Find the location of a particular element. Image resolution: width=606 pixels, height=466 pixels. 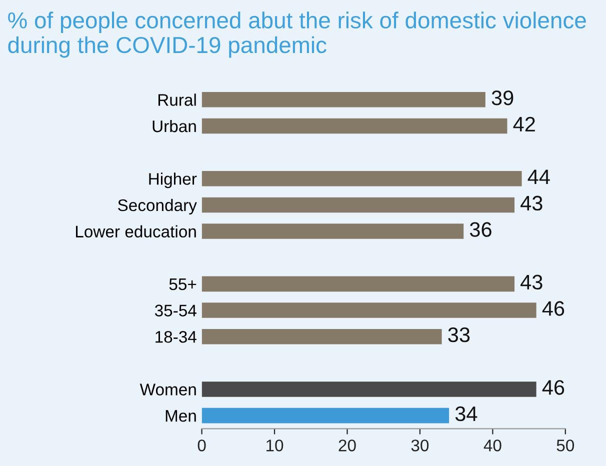

chart-title: % of people concerned abut the risk of domestic violence during the COVID-19 pandemic is located at coordinates (297, 35).